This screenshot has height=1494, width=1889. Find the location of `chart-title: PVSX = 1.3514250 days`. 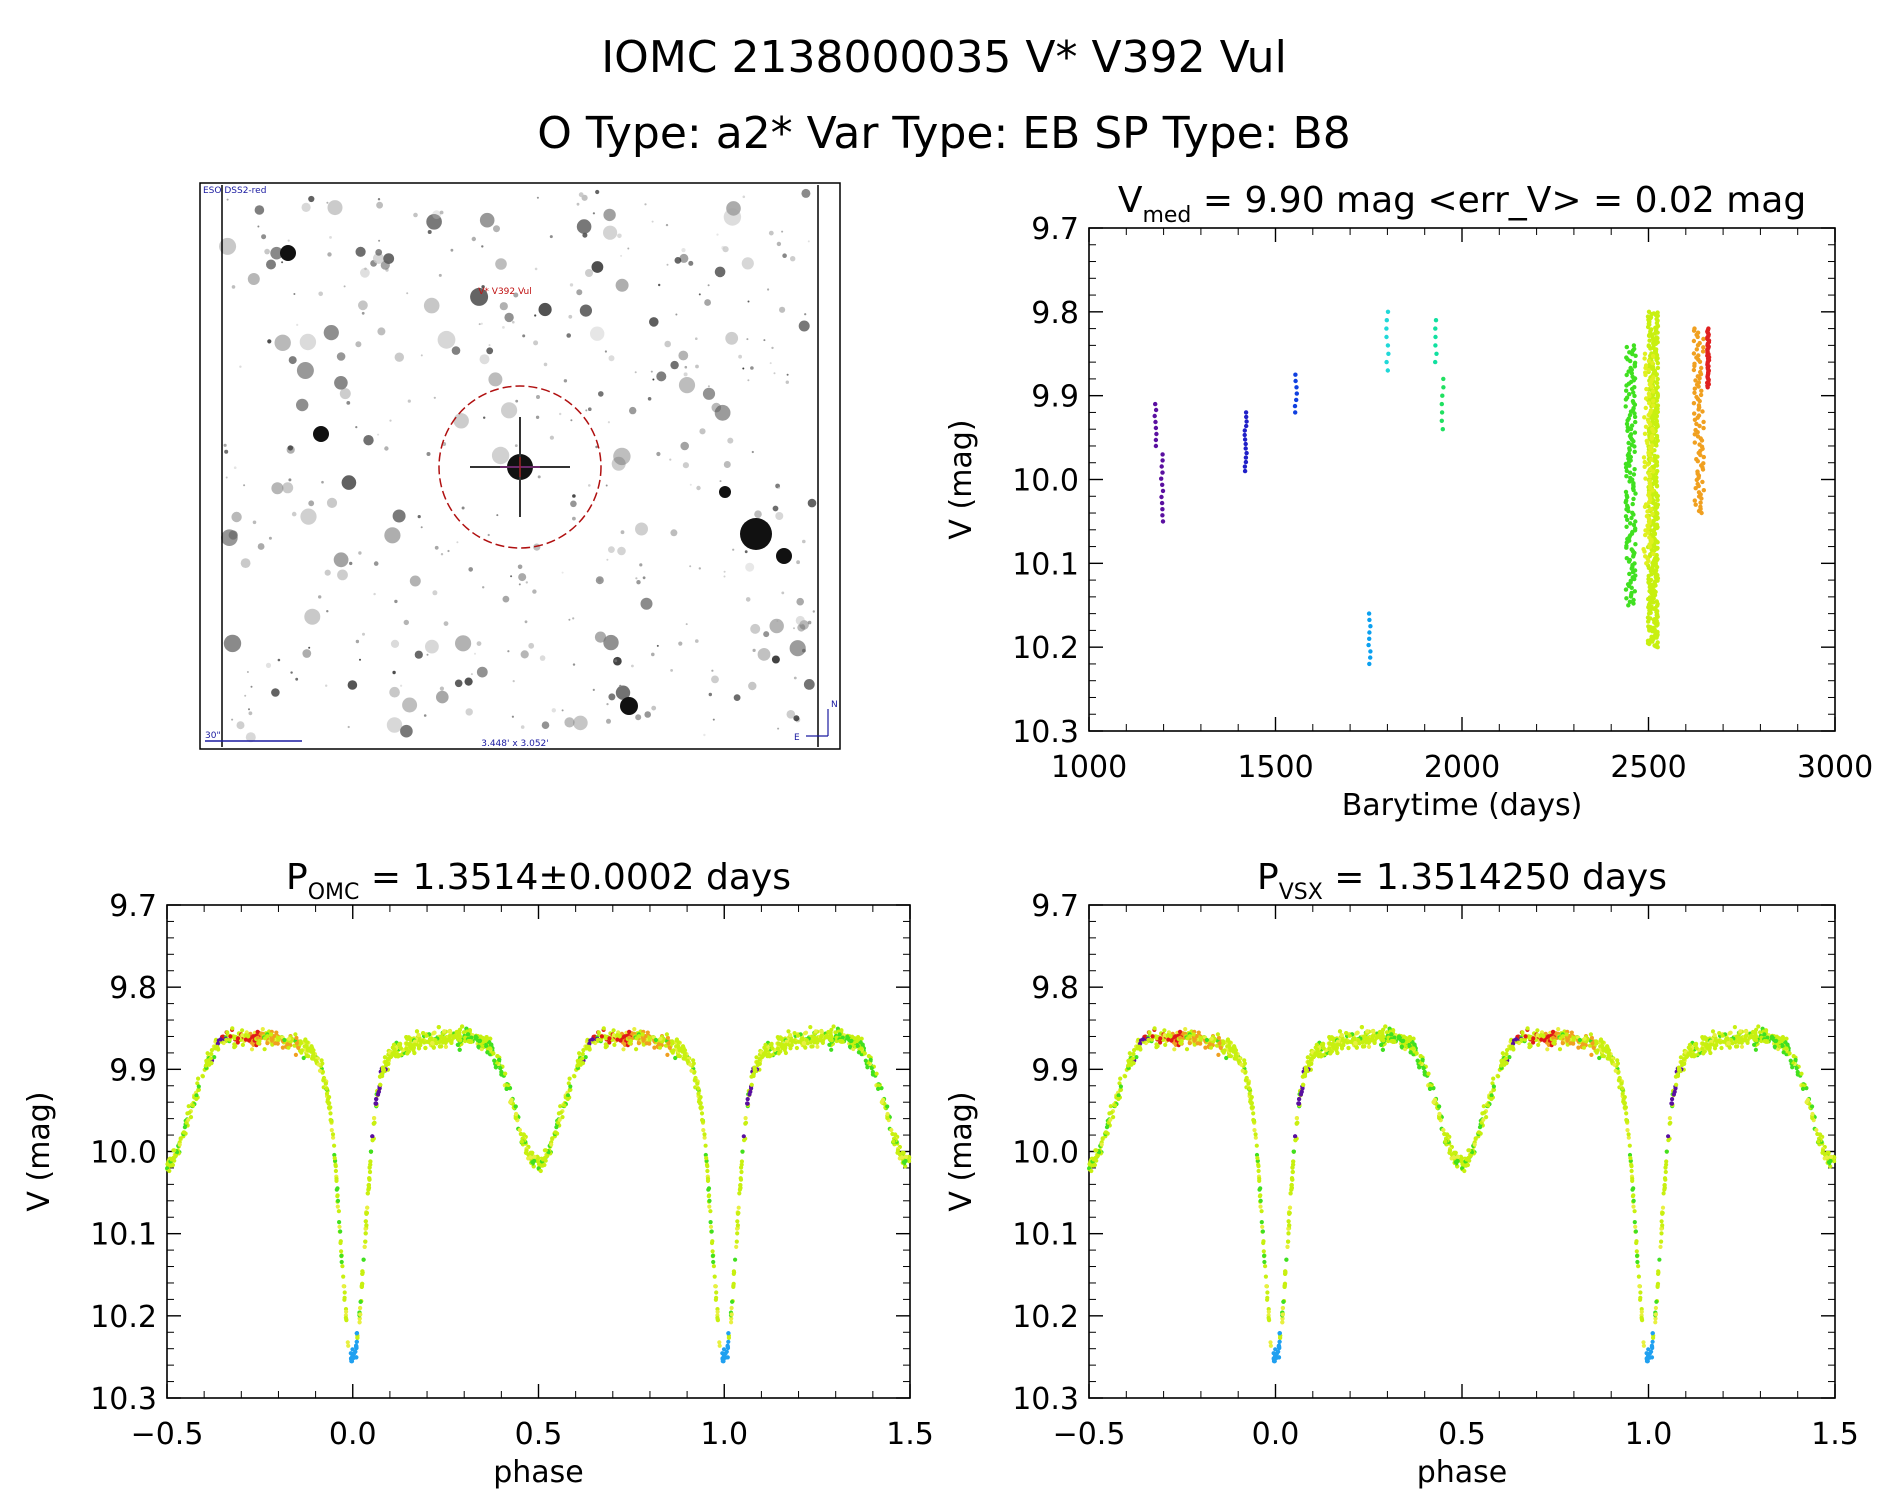

chart-title: PVSX = 1.3514250 days is located at coordinates (1462, 881).